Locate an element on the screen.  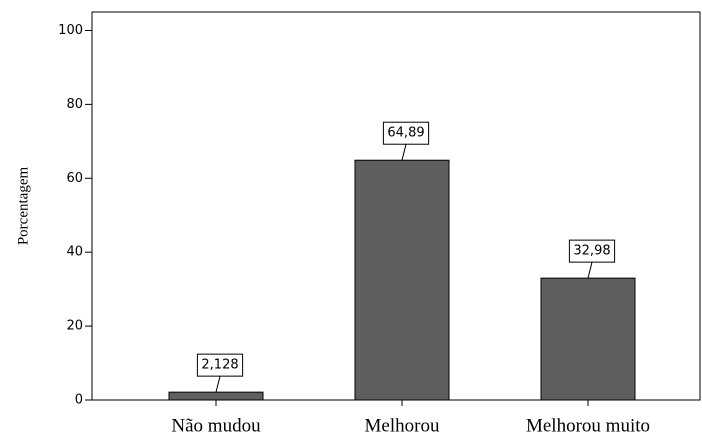
y-tick-label: 80 is located at coordinates (74, 104).